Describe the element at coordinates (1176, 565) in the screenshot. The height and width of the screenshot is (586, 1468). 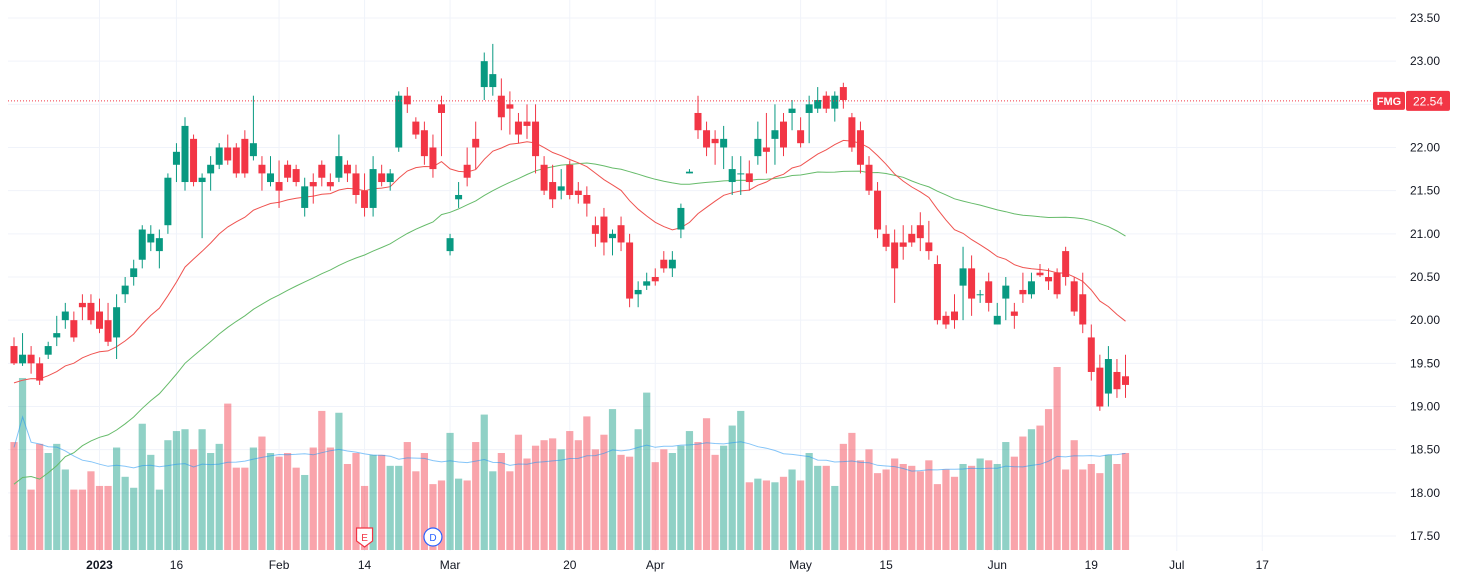
I see `time-axis-label: Jul` at that location.